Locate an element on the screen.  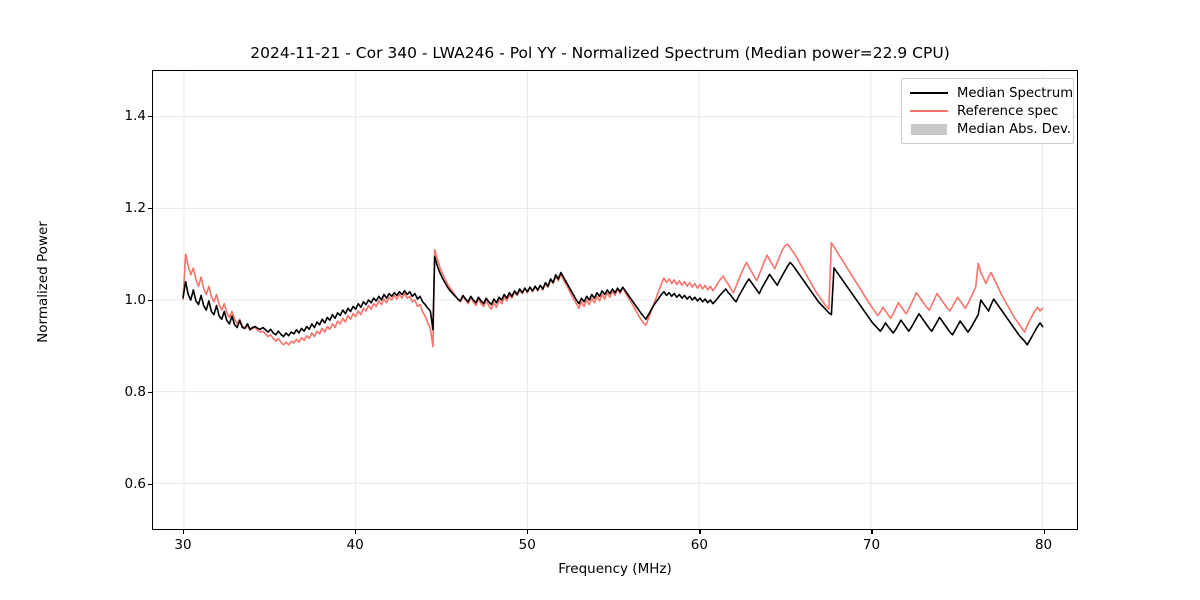
y-tick-label: 1.4 is located at coordinates (135, 116).